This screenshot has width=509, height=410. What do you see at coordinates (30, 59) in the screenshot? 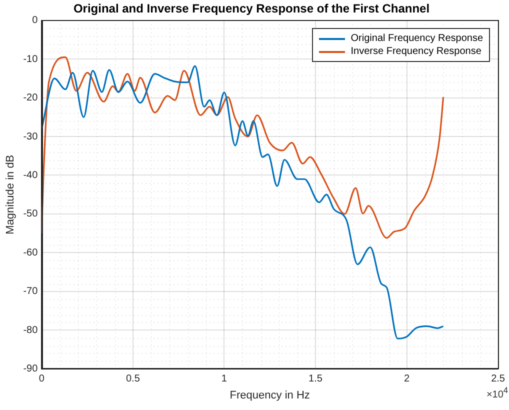
I see `y-tick-label: -10` at bounding box center [30, 59].